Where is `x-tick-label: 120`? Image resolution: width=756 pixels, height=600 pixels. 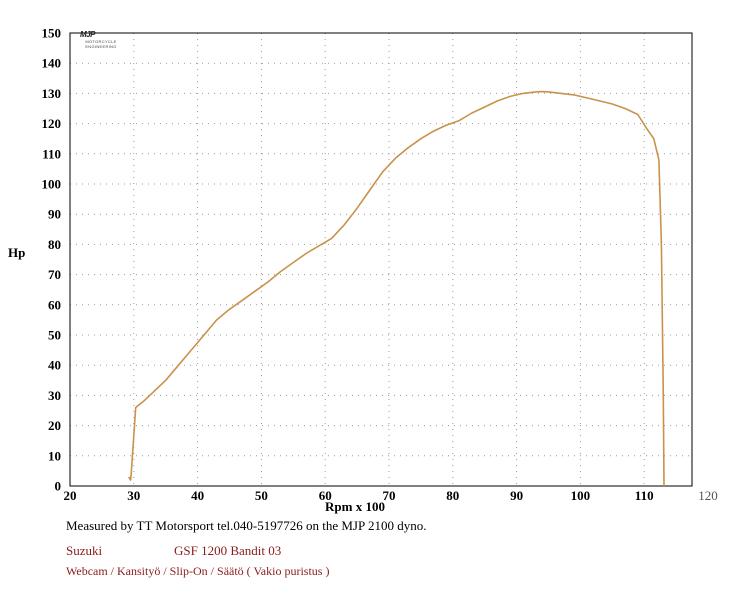
x-tick-label: 120 is located at coordinates (708, 495).